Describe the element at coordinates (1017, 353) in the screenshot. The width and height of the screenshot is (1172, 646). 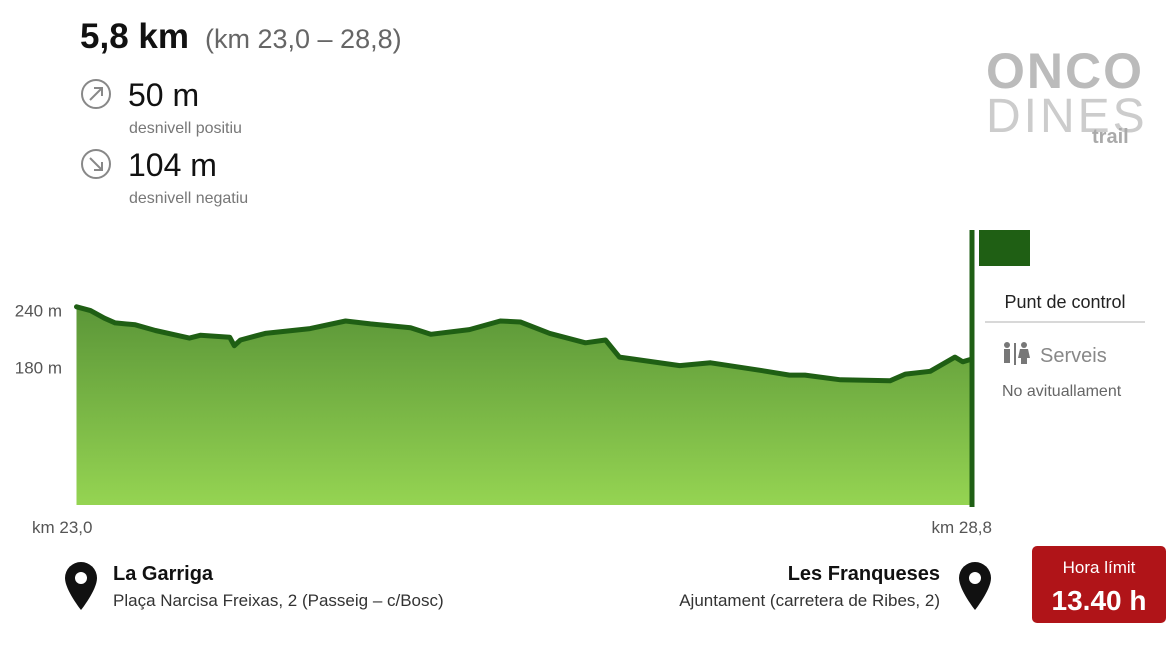
I see `toilet-icon` at that location.